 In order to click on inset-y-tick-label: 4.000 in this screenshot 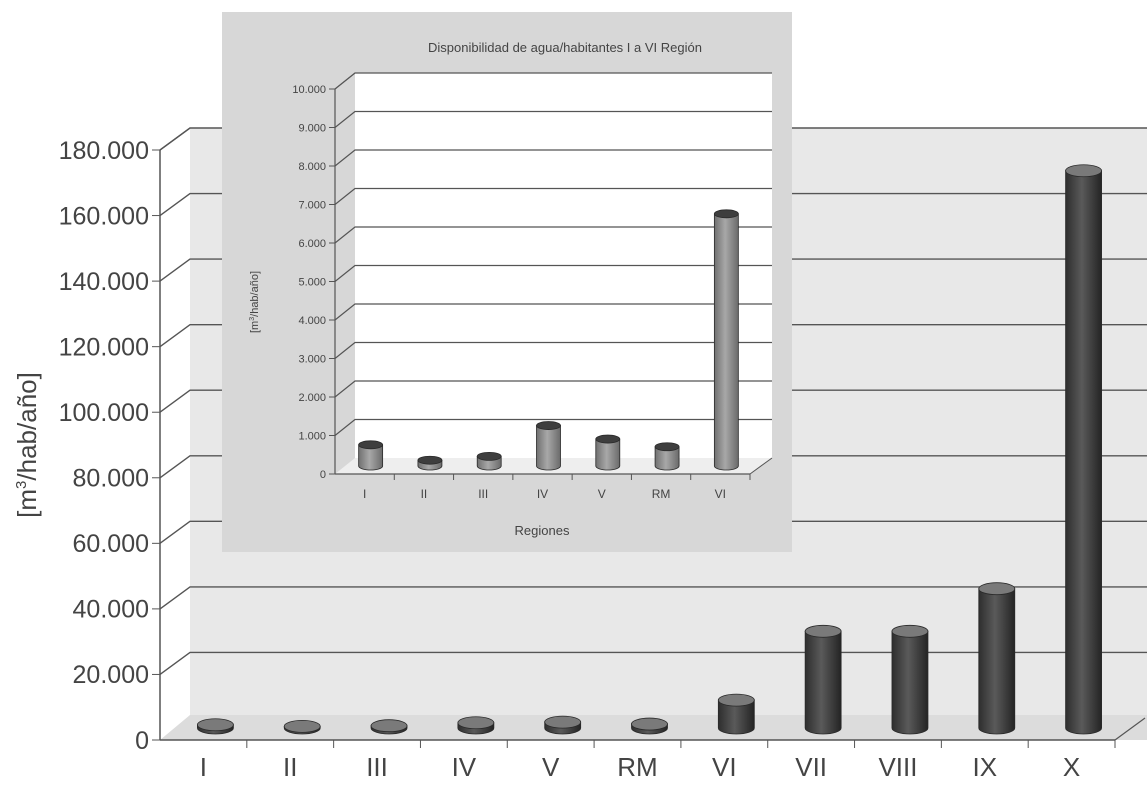, I will do `click(312, 321)`.